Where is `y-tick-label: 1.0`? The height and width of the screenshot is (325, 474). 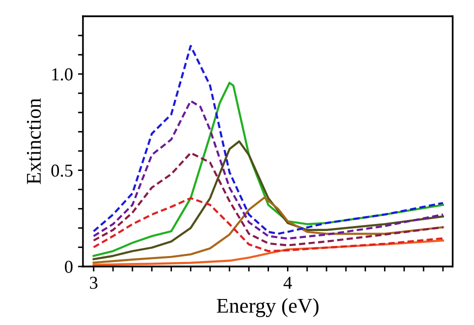
y-tick-label: 1.0 is located at coordinates (62, 74).